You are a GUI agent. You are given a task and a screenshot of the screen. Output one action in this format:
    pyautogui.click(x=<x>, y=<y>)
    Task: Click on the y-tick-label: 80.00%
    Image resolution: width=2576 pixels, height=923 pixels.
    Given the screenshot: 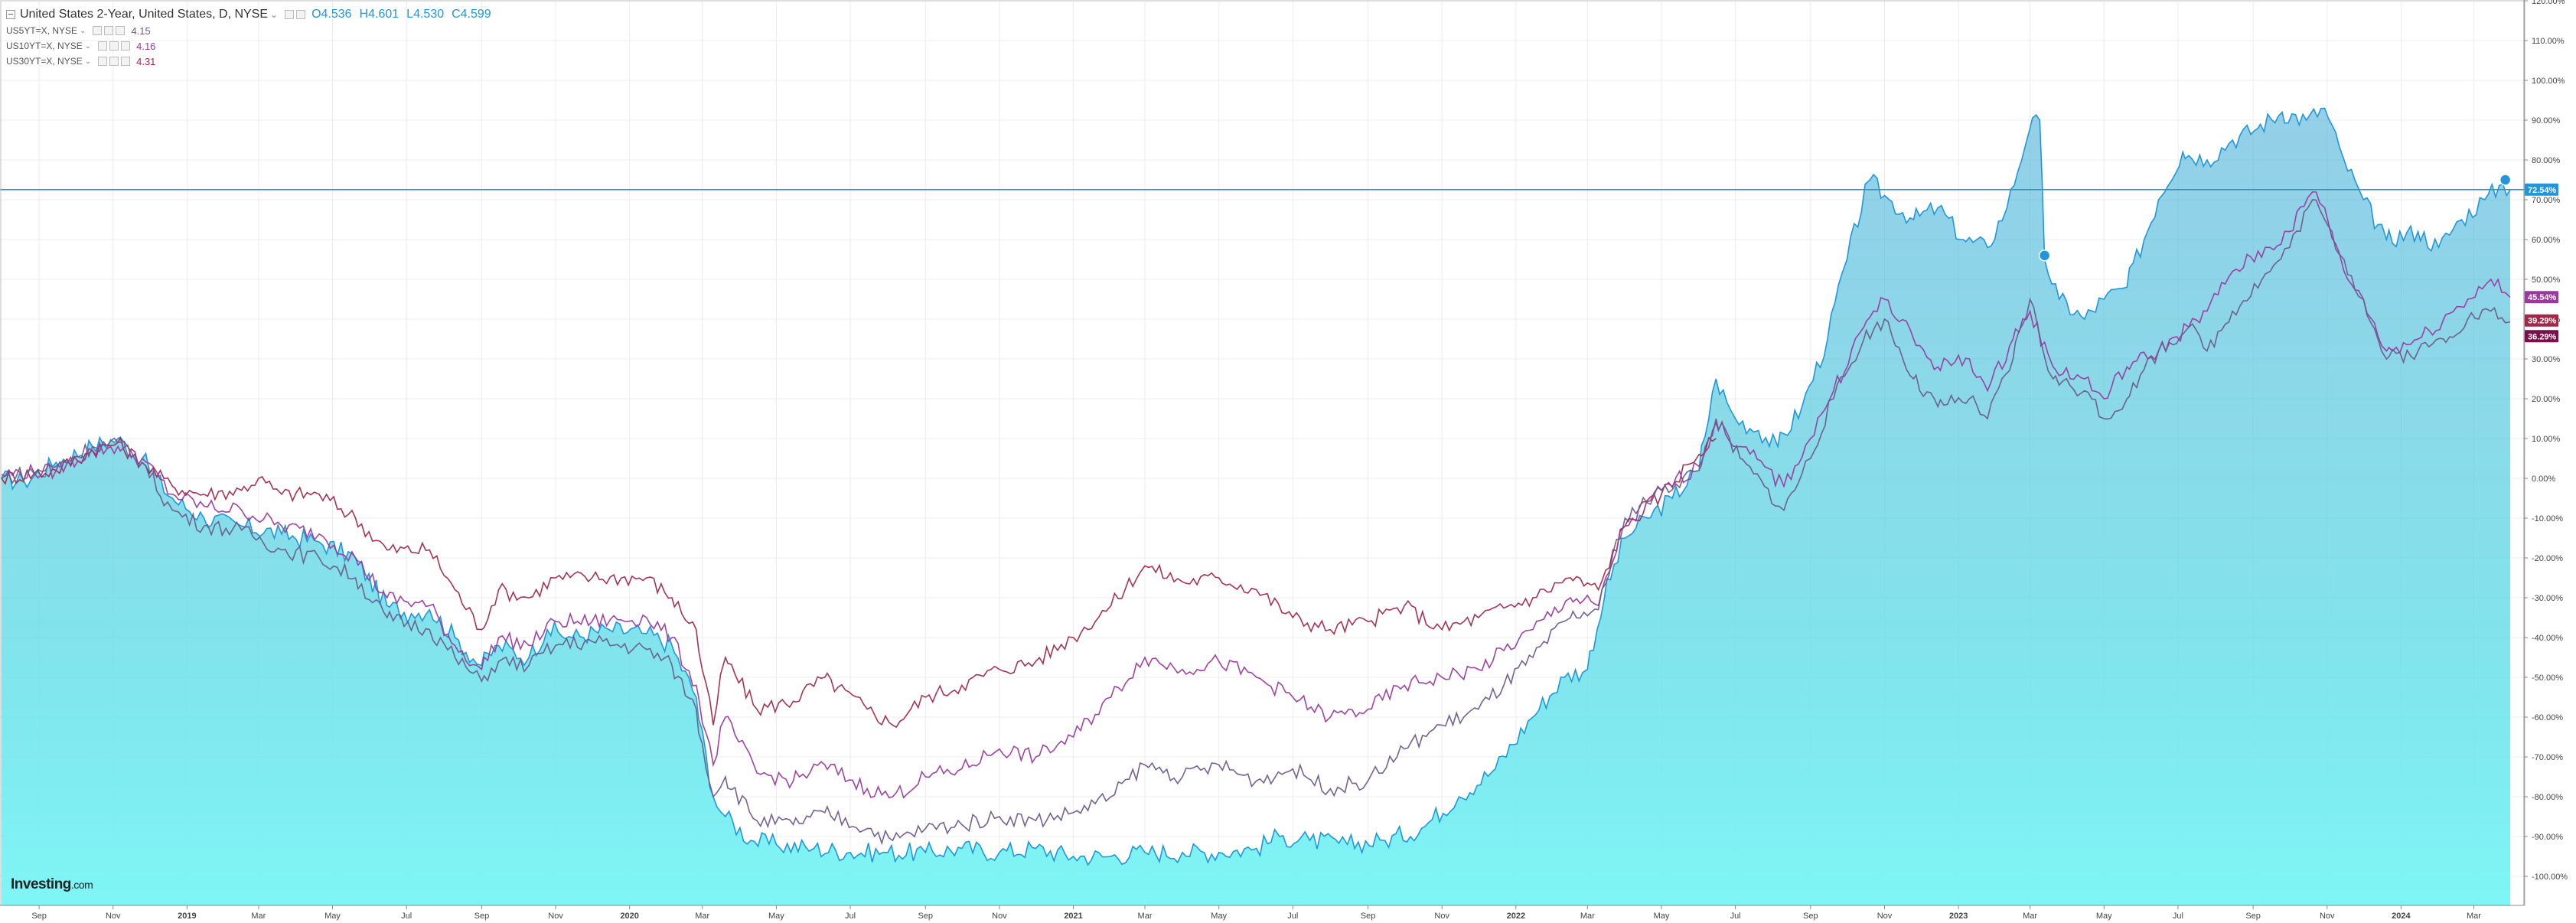 What is the action you would take?
    pyautogui.click(x=2546, y=160)
    